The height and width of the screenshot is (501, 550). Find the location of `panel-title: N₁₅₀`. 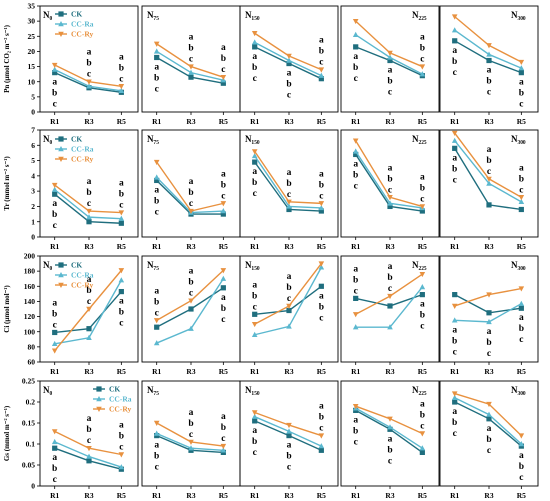

panel-title: N₁₅₀ is located at coordinates (252, 139).